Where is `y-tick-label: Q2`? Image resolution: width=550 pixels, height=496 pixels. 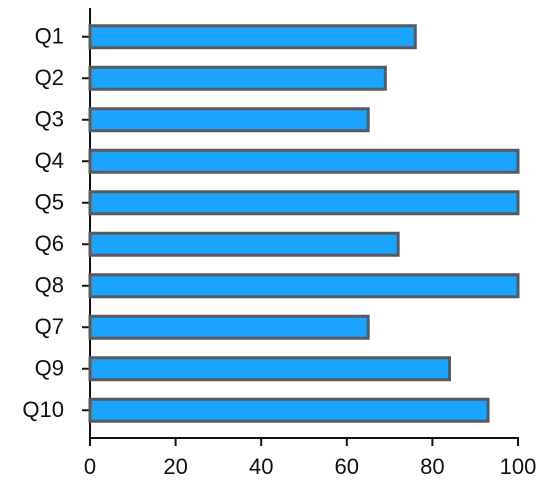 y-tick-label: Q2 is located at coordinates (49, 77).